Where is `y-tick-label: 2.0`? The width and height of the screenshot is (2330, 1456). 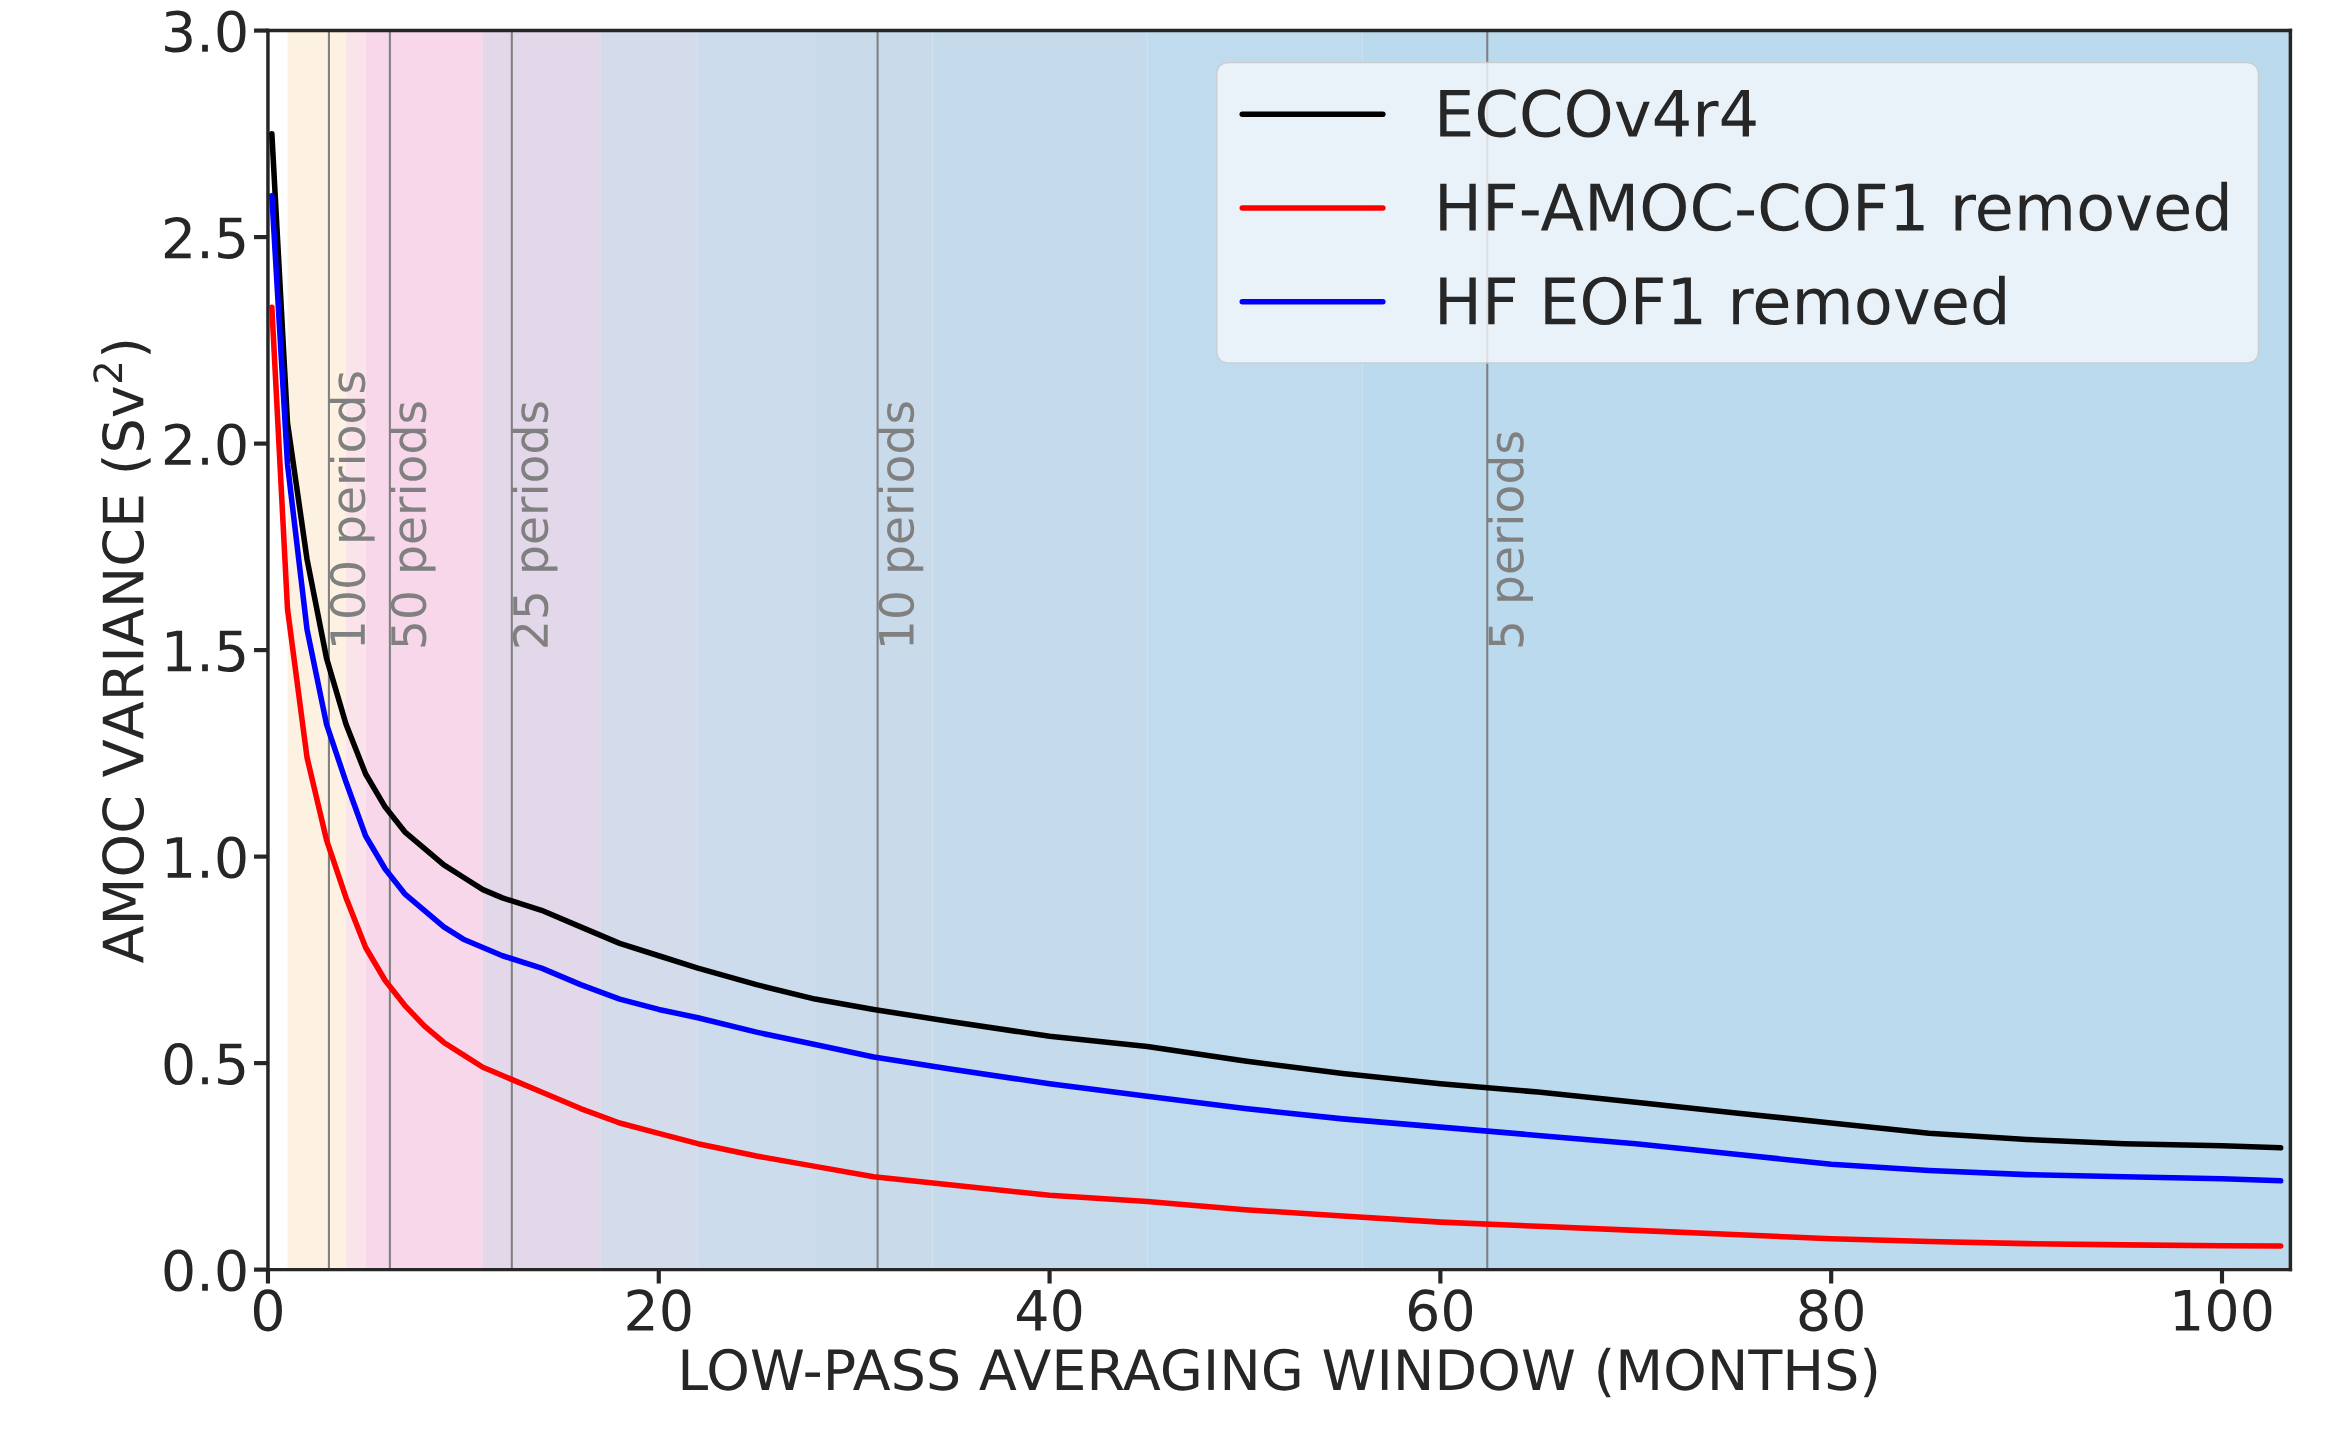
y-tick-label: 2.0 is located at coordinates (205, 444).